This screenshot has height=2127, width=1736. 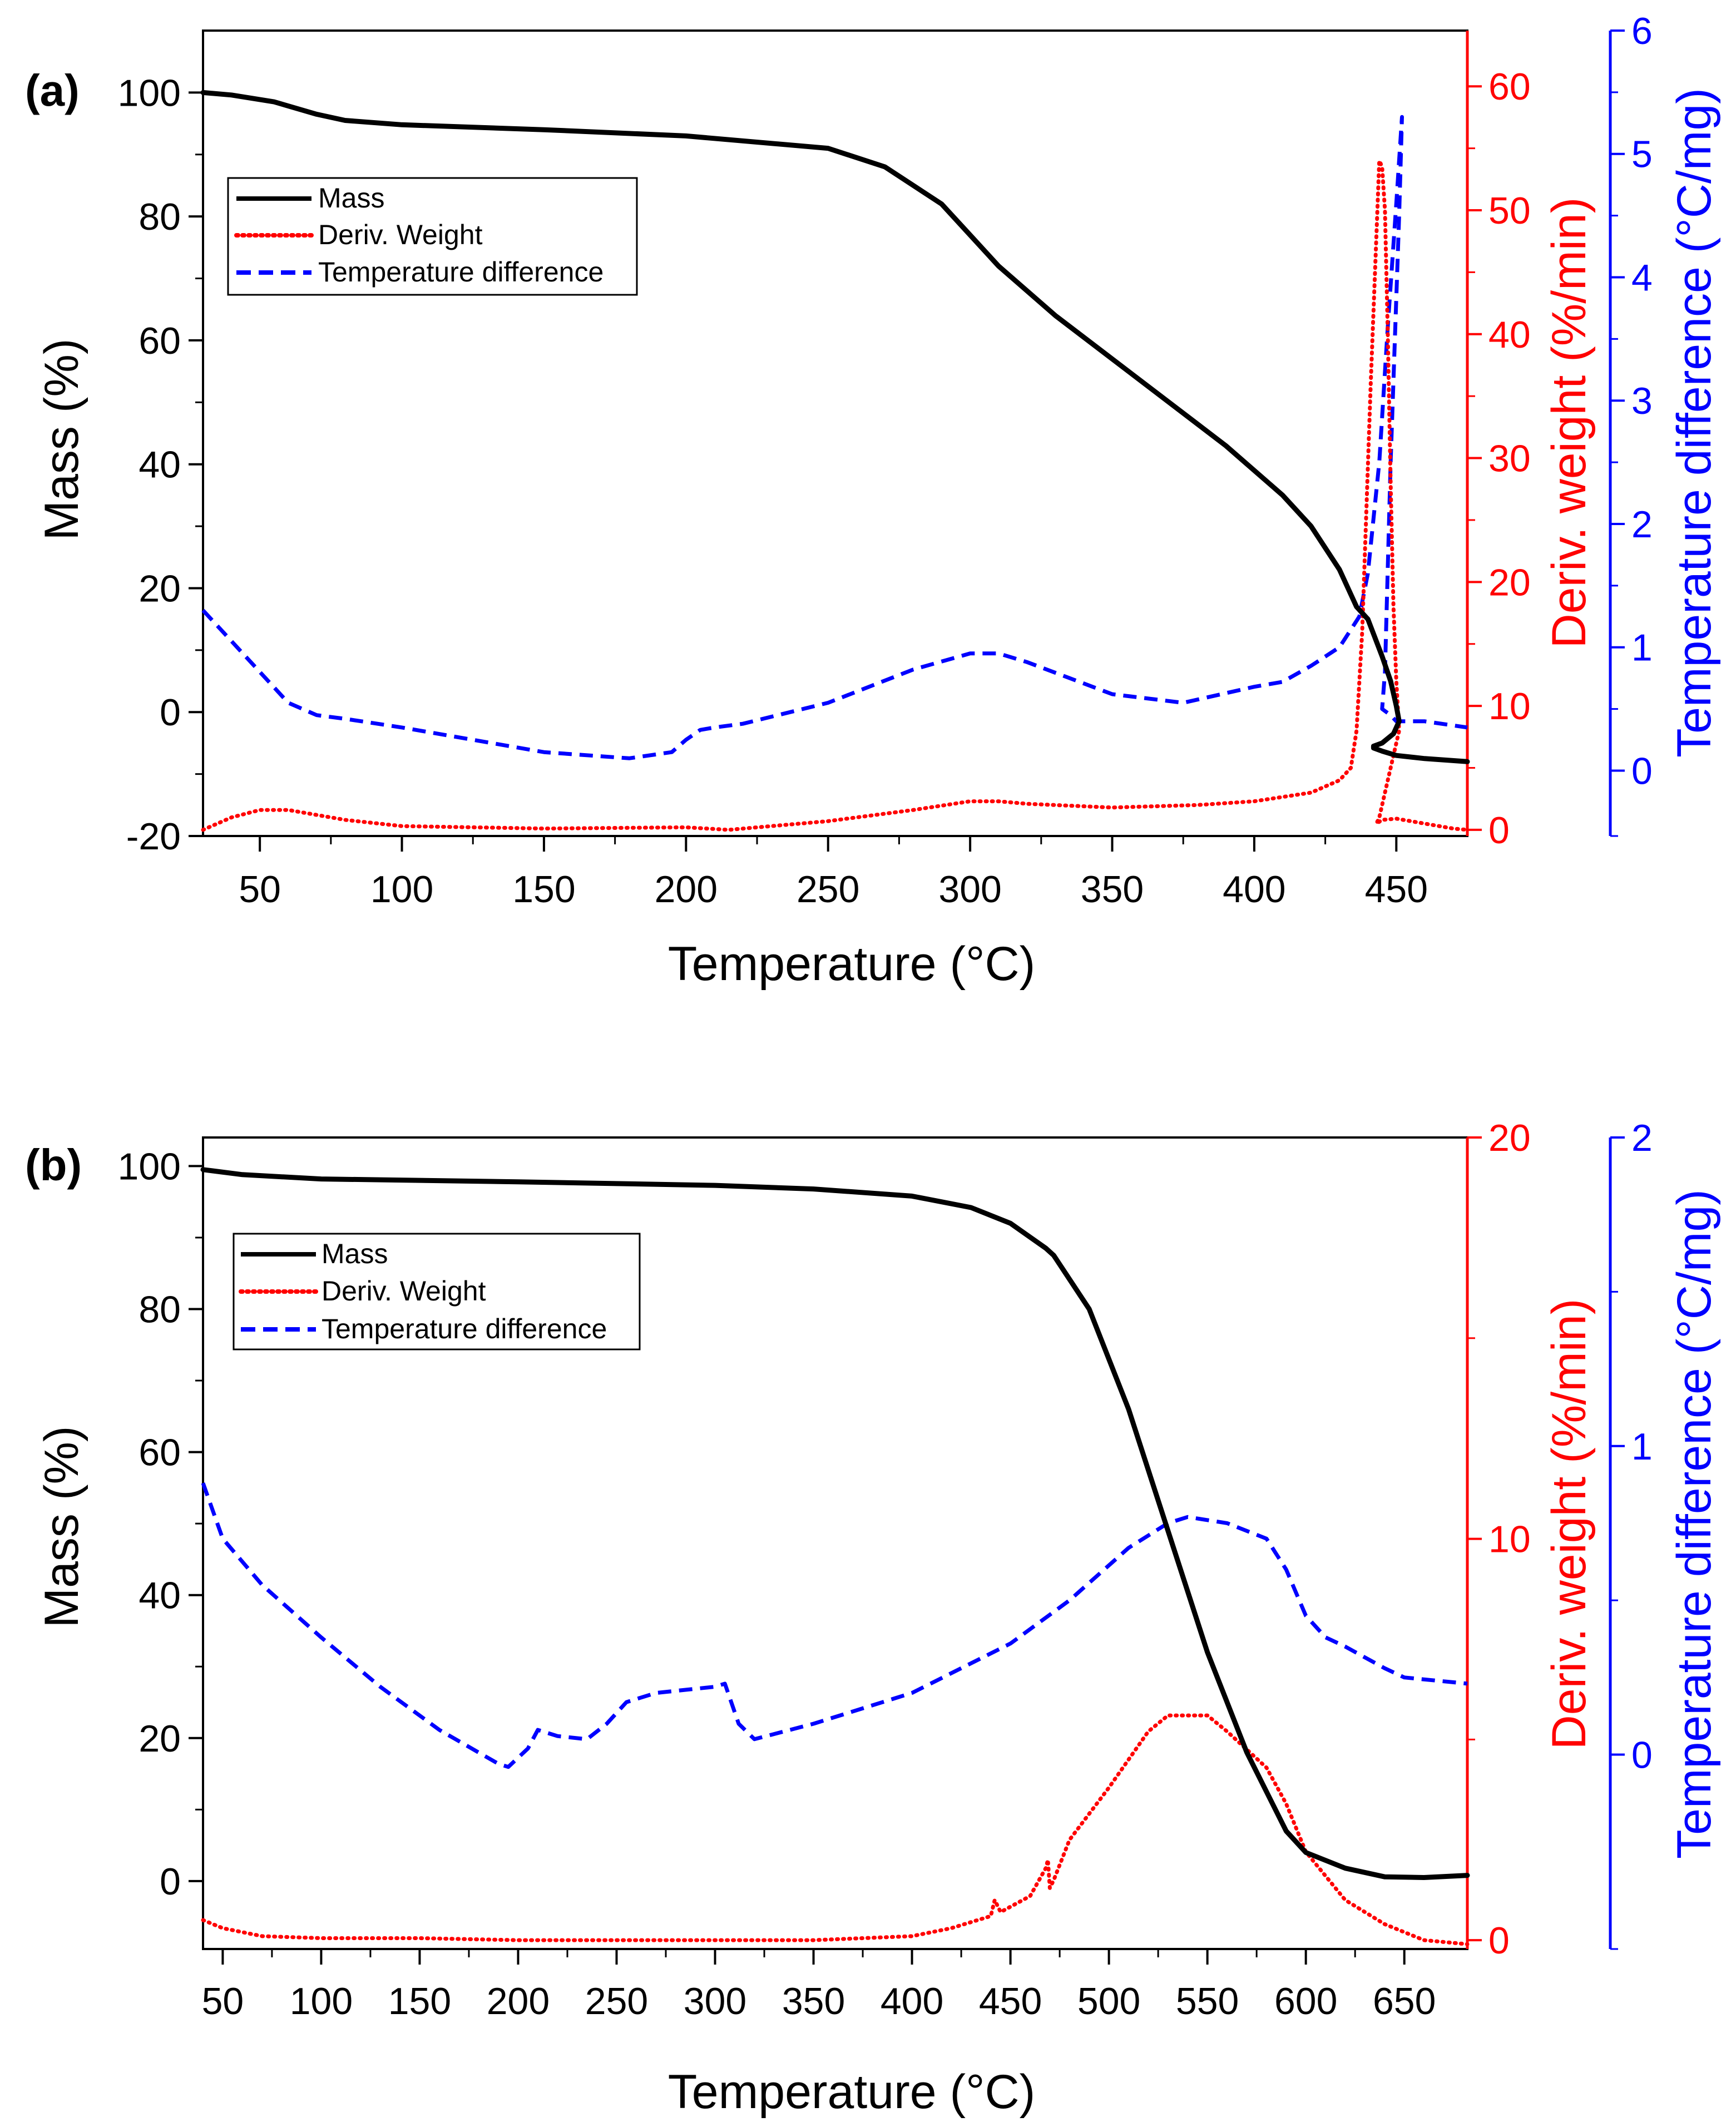 What do you see at coordinates (52, 90) in the screenshot?
I see `panel-label: (a)` at bounding box center [52, 90].